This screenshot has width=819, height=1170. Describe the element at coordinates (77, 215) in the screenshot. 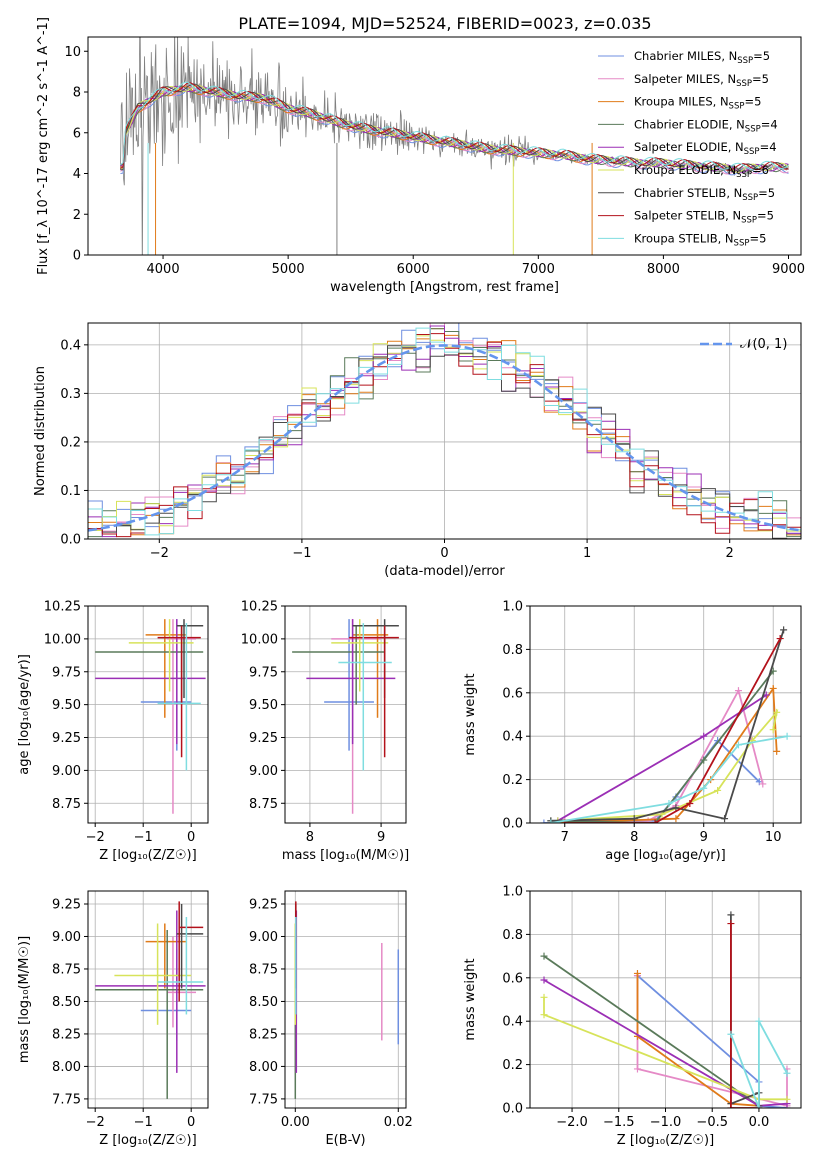

I see `y-tick-label: 2` at that location.